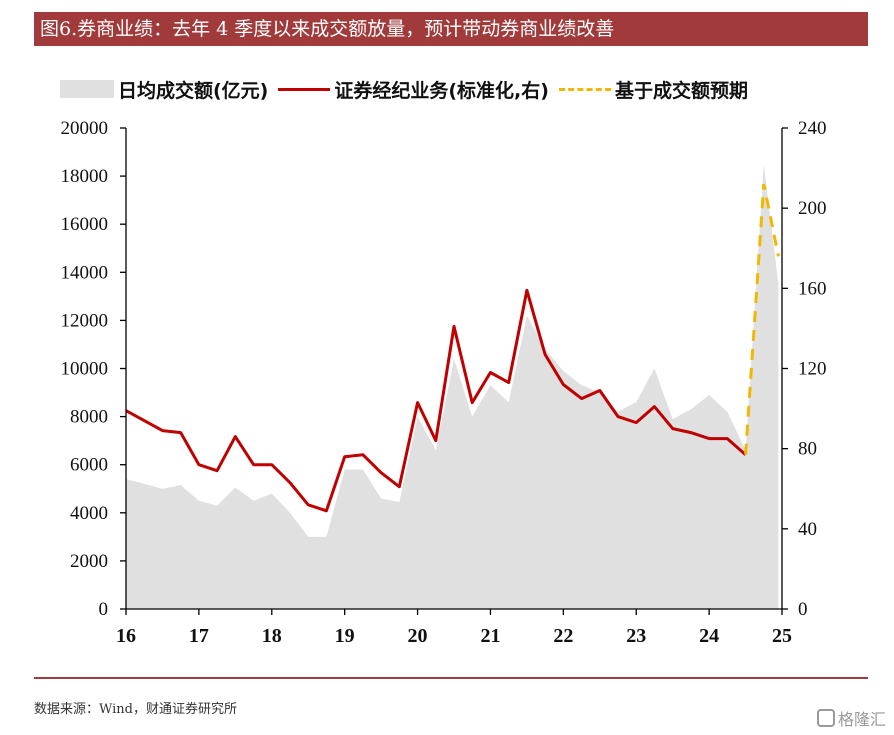  I want to click on legend-item-forecast: 基于成交额预期, so click(653, 89).